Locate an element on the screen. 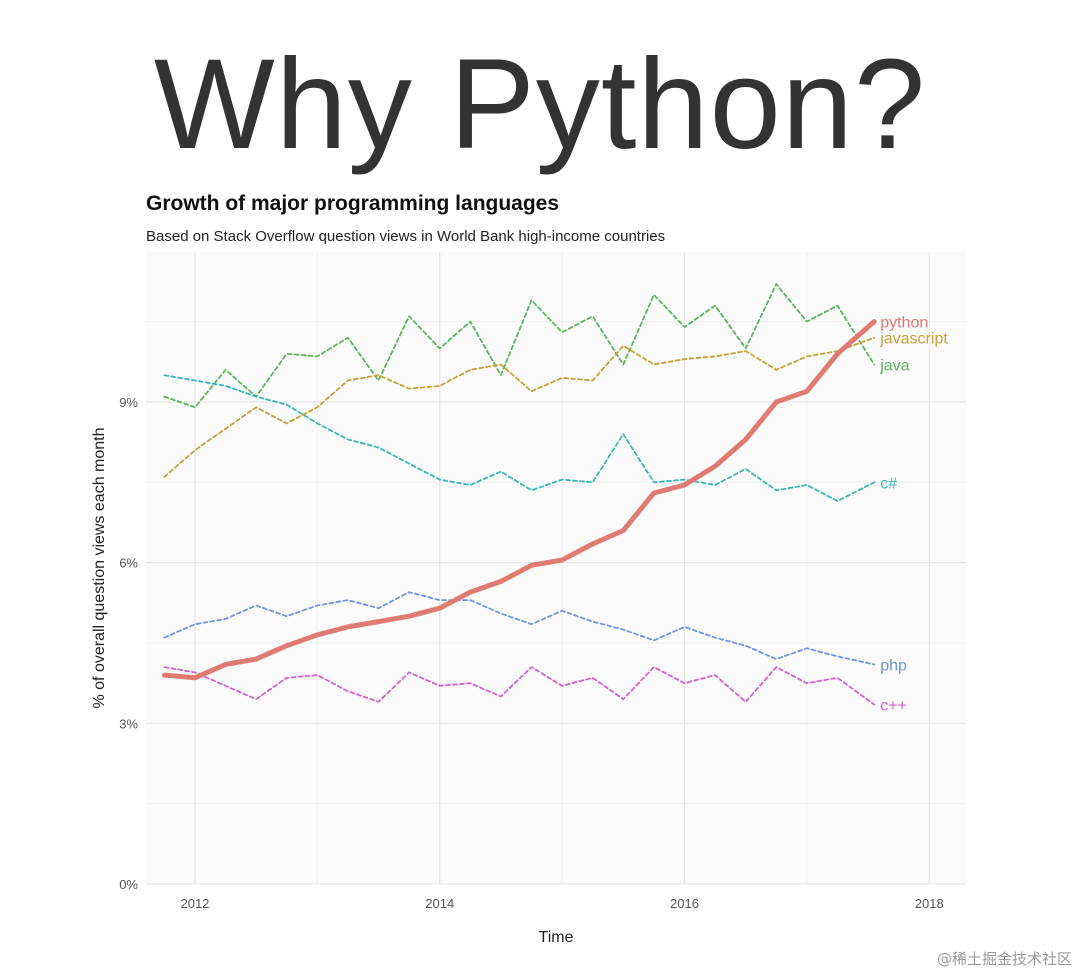 The width and height of the screenshot is (1080, 975). x-tick-label: 2016 is located at coordinates (684, 903).